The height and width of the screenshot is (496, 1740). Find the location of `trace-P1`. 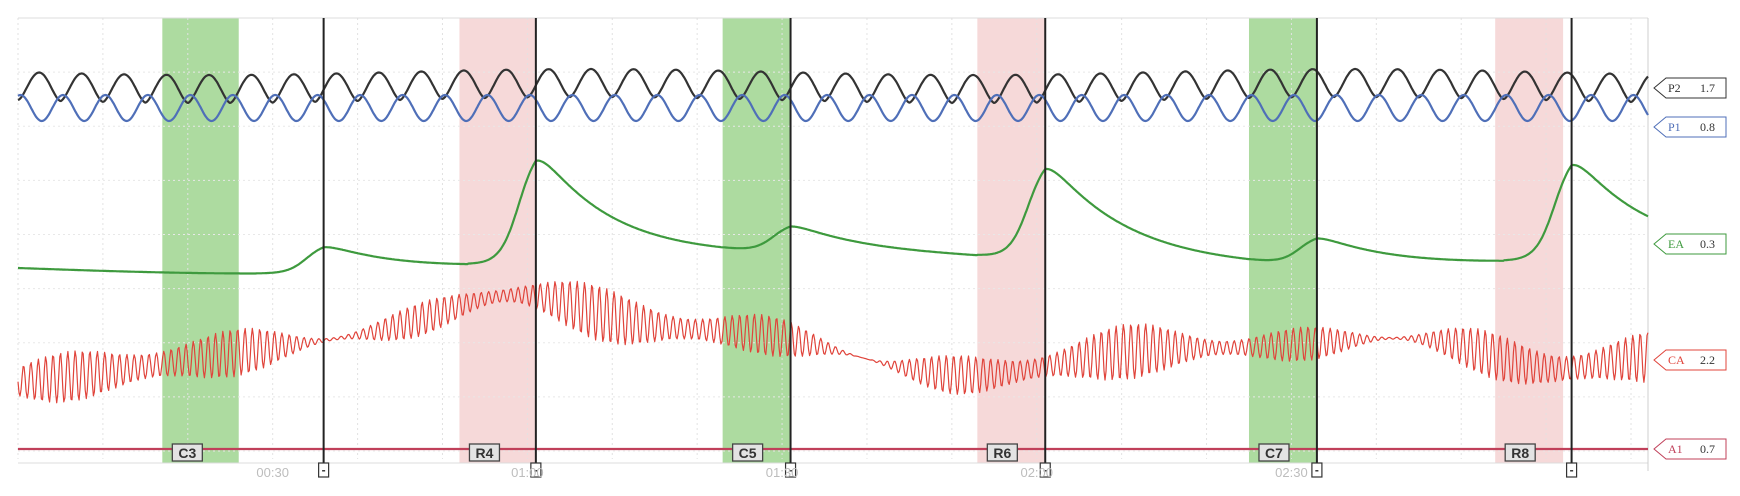

trace-P1 is located at coordinates (833, 108).